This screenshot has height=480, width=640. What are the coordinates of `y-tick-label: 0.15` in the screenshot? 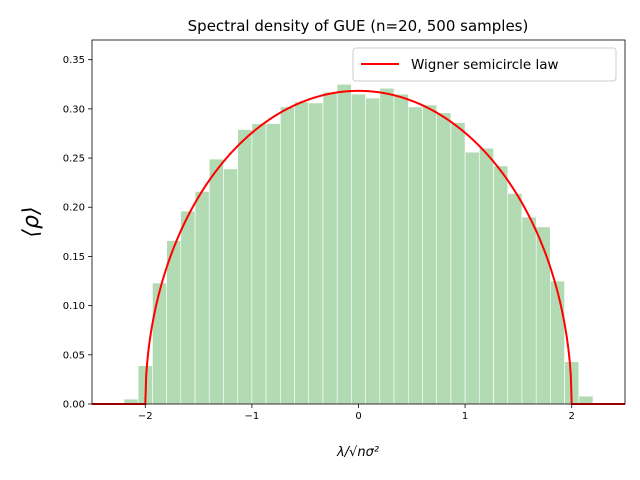 It's located at (74, 257).